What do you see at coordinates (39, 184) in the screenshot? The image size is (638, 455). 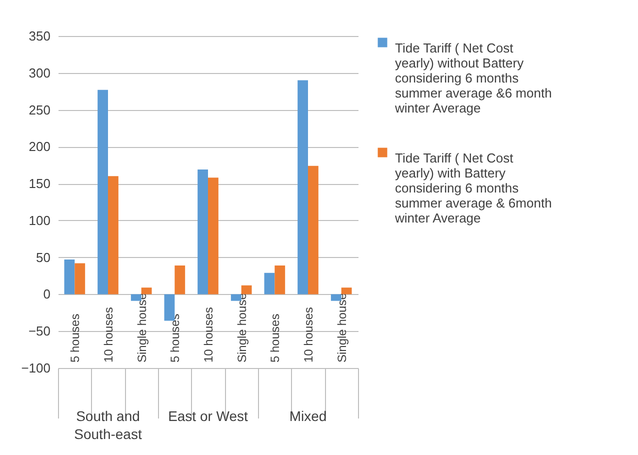 I see `y-tick-label: 150` at bounding box center [39, 184].